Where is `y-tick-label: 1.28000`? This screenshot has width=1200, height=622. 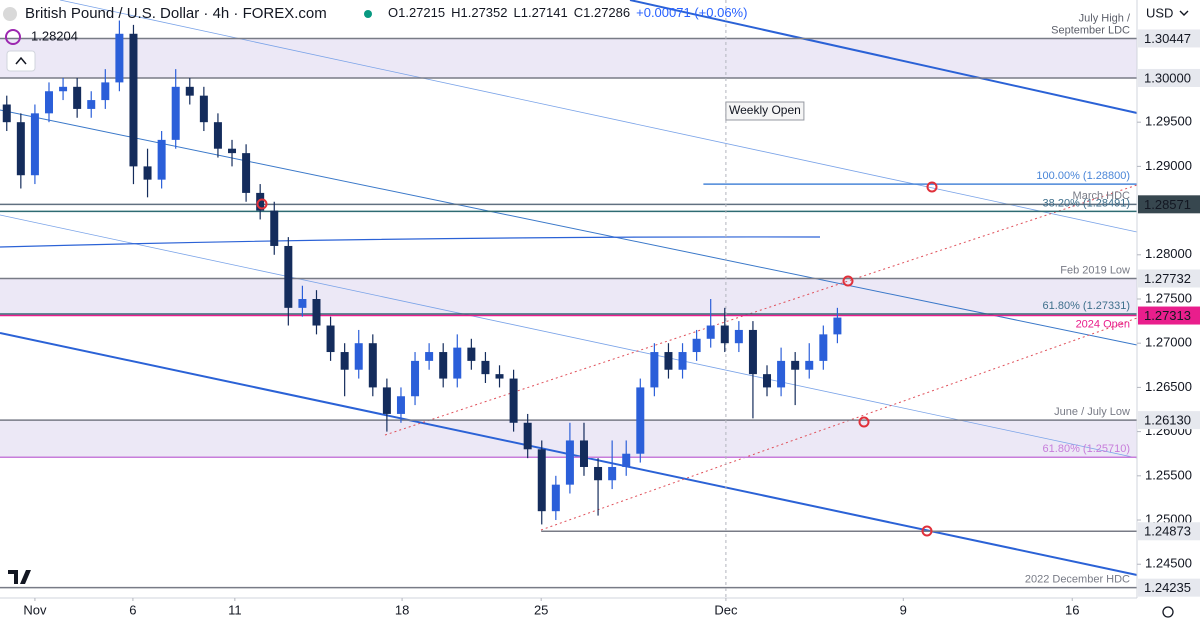 y-tick-label: 1.28000 is located at coordinates (1168, 253).